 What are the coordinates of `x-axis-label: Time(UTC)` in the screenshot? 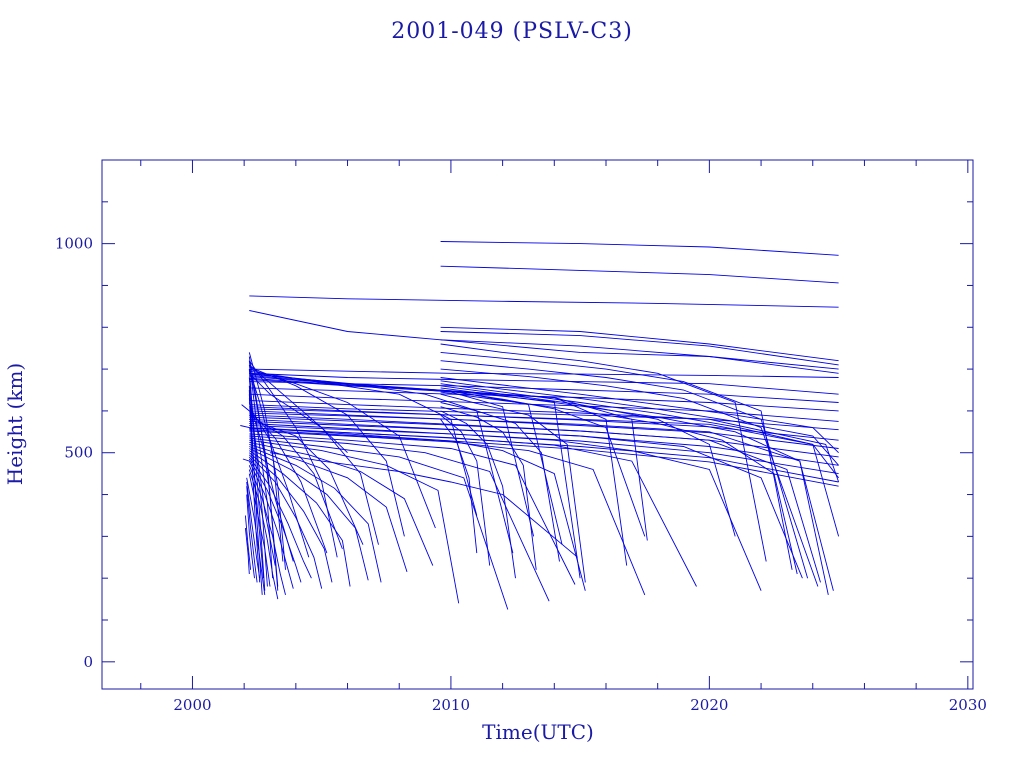 It's located at (538, 732).